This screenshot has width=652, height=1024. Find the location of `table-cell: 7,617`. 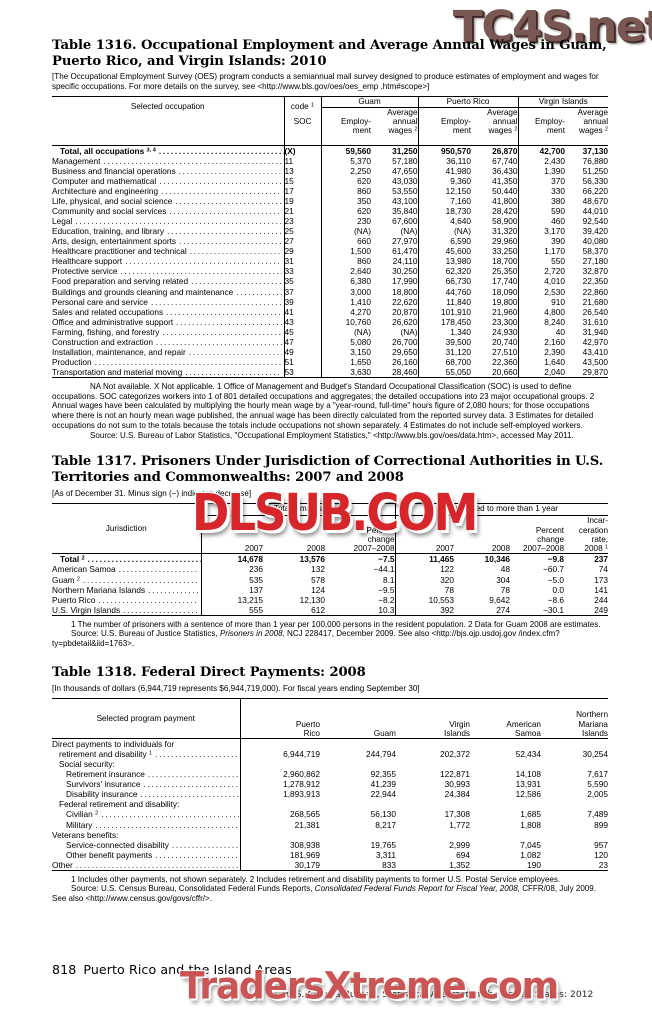

table-cell: 7,617 is located at coordinates (597, 774).